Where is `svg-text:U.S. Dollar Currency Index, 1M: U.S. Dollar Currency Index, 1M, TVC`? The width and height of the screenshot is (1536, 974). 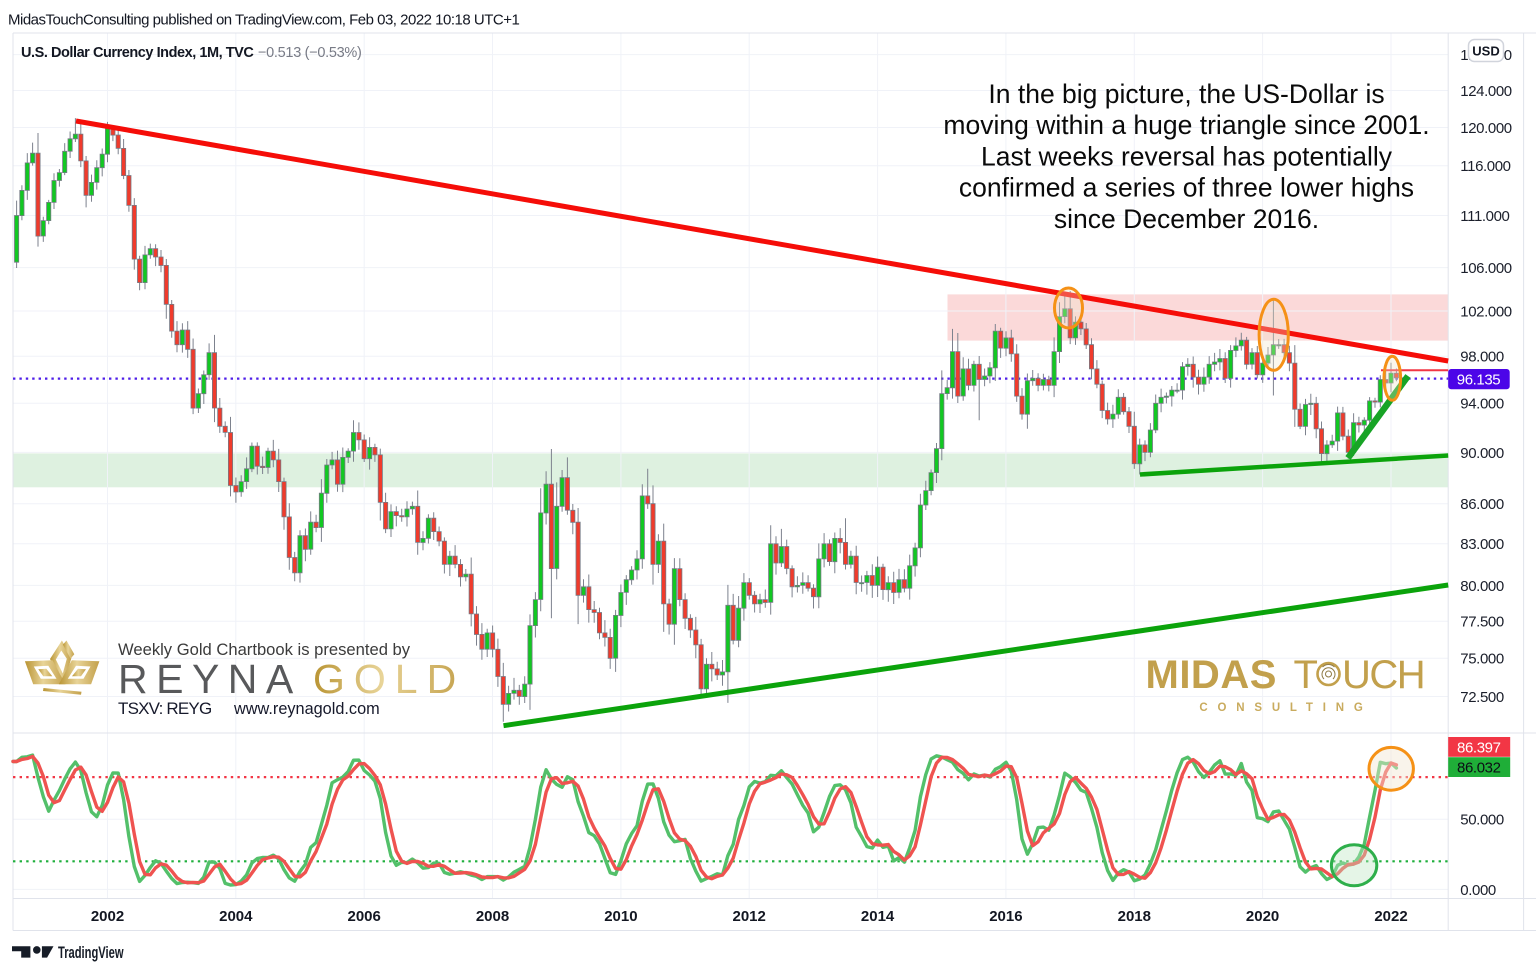 svg-text:U.S. Dollar Currency Index, 1M: U.S. Dollar Currency Index, 1M, TVC is located at coordinates (137, 53).